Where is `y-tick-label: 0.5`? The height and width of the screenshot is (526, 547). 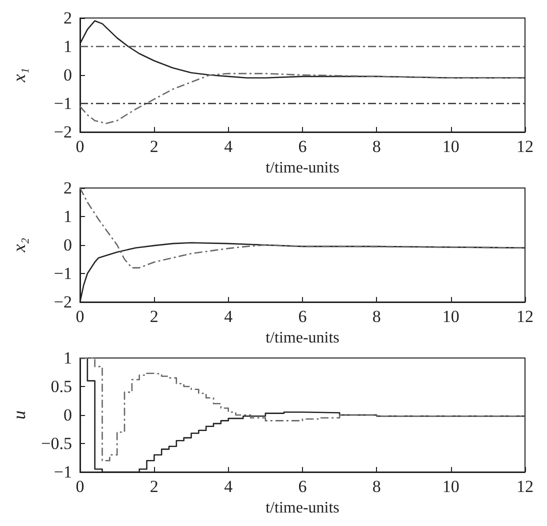
y-tick-label: 0.5 is located at coordinates (61, 386).